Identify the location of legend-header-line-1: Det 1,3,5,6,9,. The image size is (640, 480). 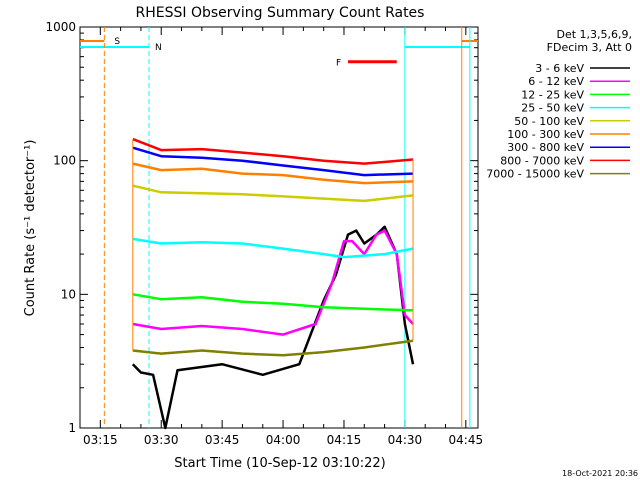
(594, 34).